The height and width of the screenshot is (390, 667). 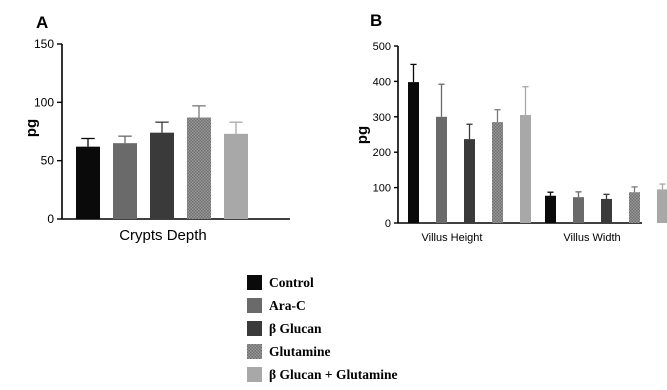 I want to click on y-tick-label: 50, so click(x=48, y=161).